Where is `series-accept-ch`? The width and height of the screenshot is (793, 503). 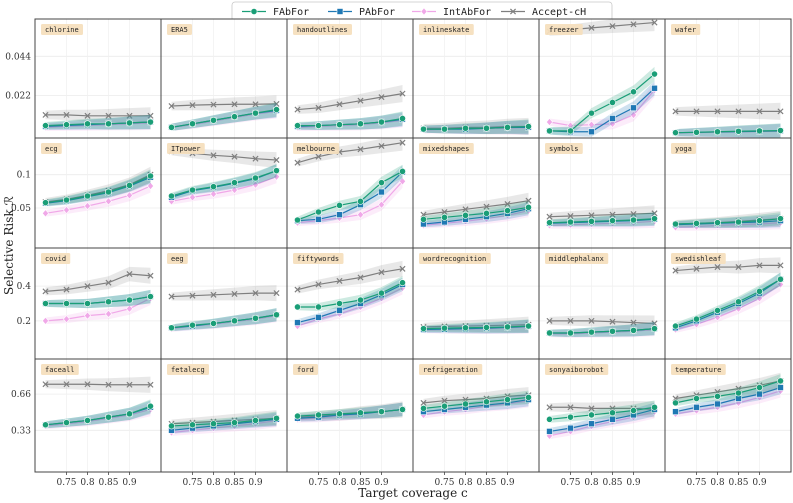 series-accept-ch is located at coordinates (98, 116).